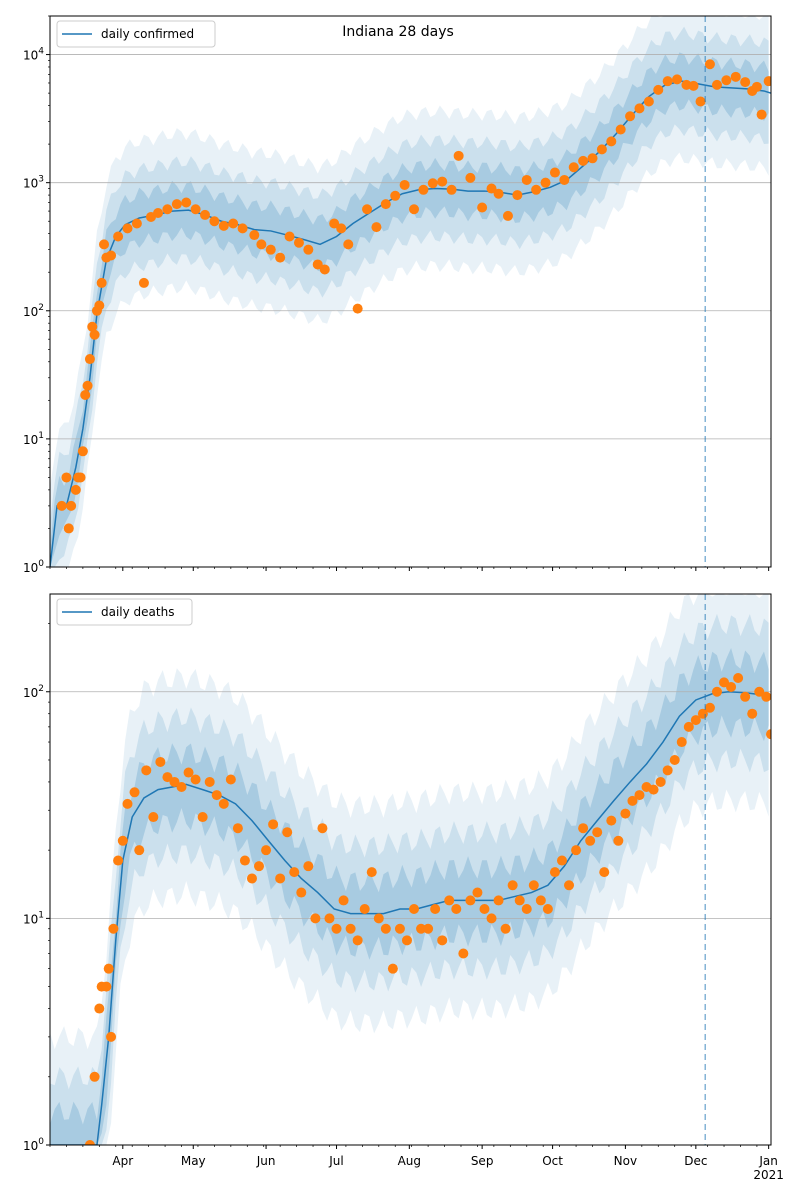 The image size is (800, 1200). I want to click on deaths-legend: daily deaths, so click(124, 612).